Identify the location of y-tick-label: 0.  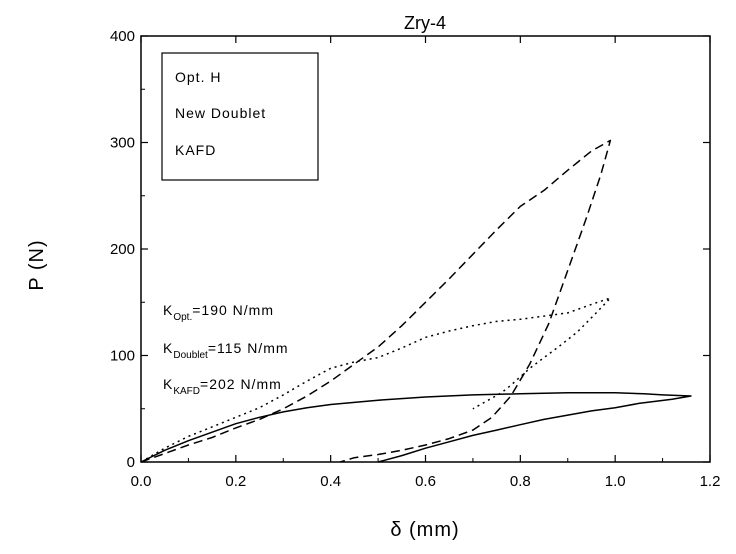
(131, 462).